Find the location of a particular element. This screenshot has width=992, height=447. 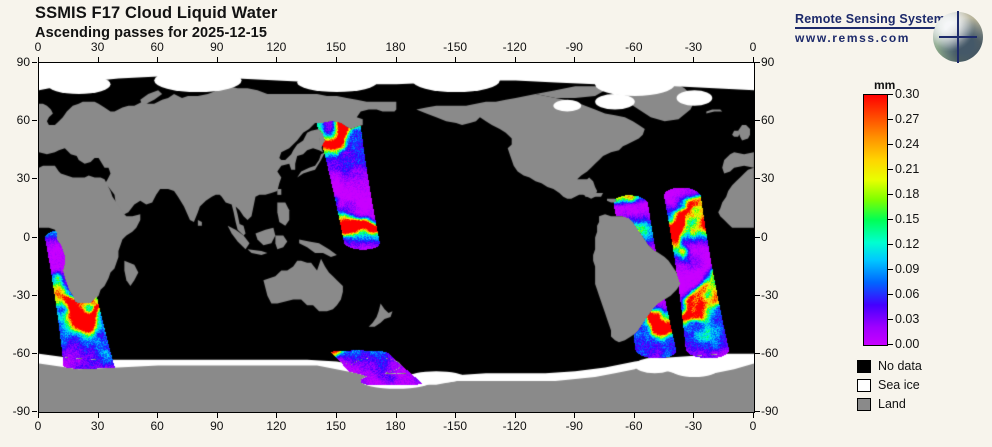

x-tick-label-top: -90 is located at coordinates (574, 47).